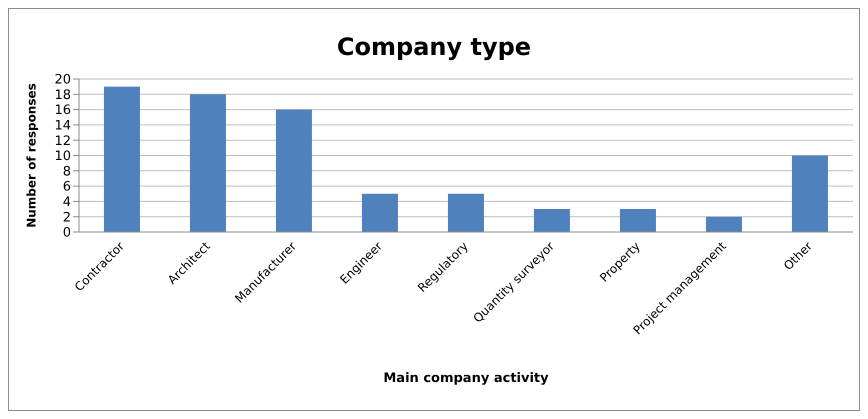 The image size is (868, 419). Describe the element at coordinates (62, 110) in the screenshot. I see `y-tick-label: 16` at that location.